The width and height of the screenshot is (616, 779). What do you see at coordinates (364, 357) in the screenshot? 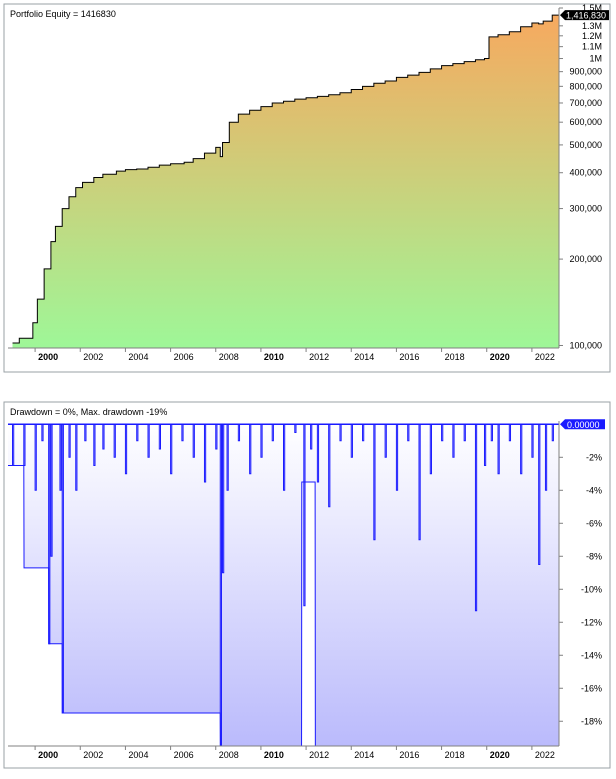
I see `equity-x-tick-label: 2014` at bounding box center [364, 357].